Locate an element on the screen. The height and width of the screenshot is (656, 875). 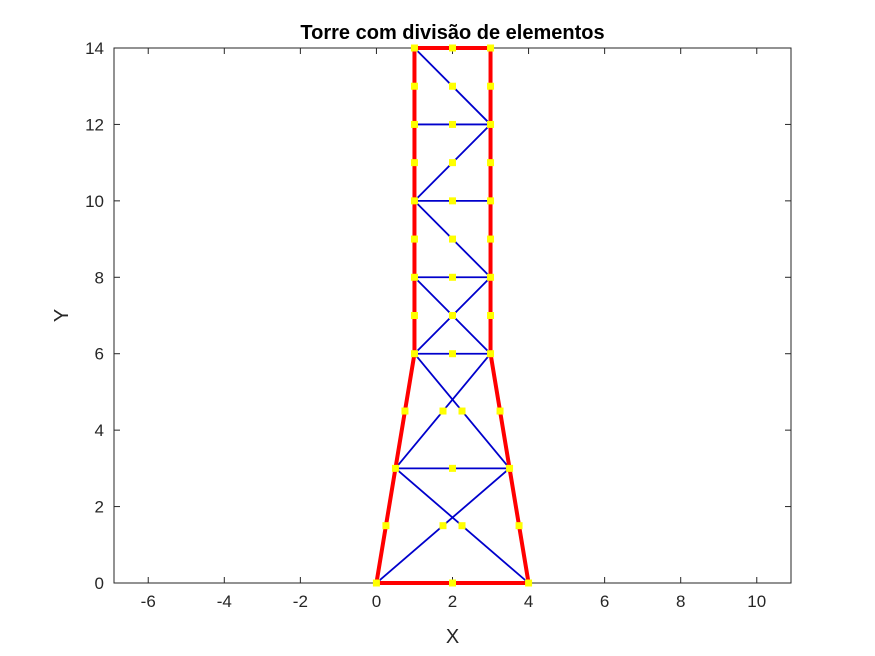
y-tick-label: 6 is located at coordinates (99, 354).